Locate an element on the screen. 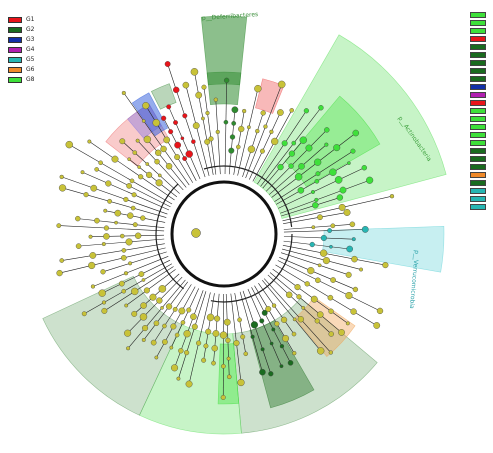 The height and width of the screenshot is (453, 493). legend-item-g8: G8 is located at coordinates (21, 80).